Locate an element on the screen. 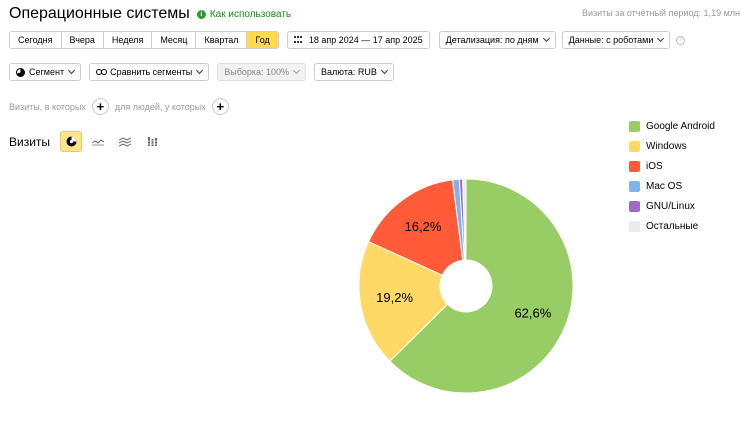 The width and height of the screenshot is (750, 422). pie-slice-windows is located at coordinates (403, 301).